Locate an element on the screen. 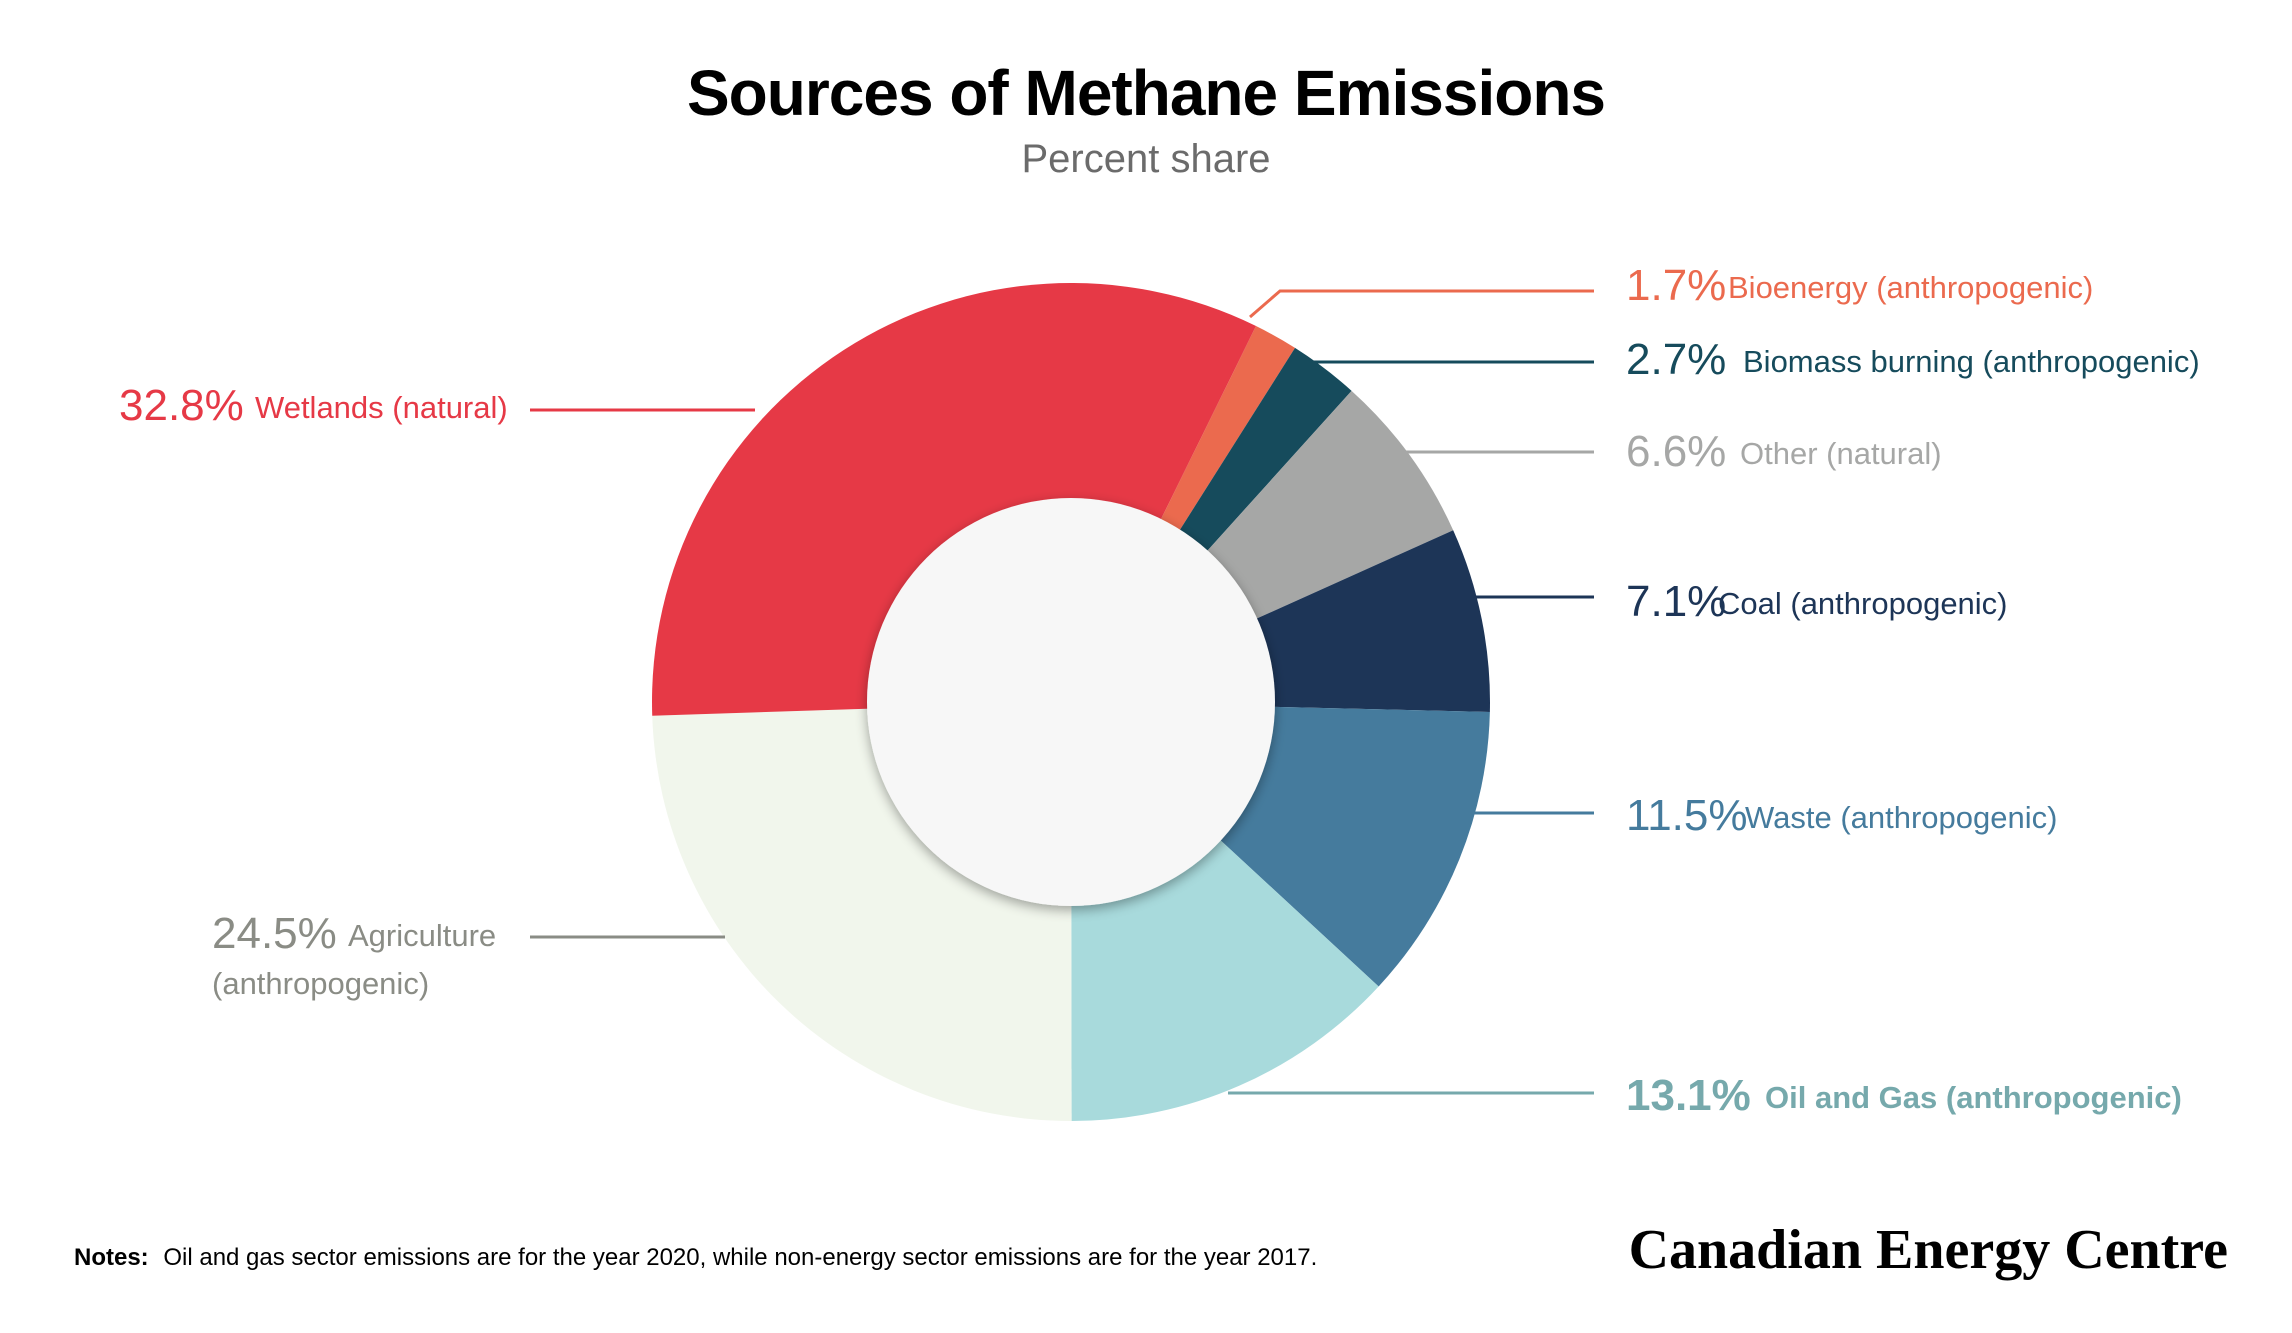 This screenshot has width=2292, height=1333. data-label-percent: 7.1% is located at coordinates (1676, 601).